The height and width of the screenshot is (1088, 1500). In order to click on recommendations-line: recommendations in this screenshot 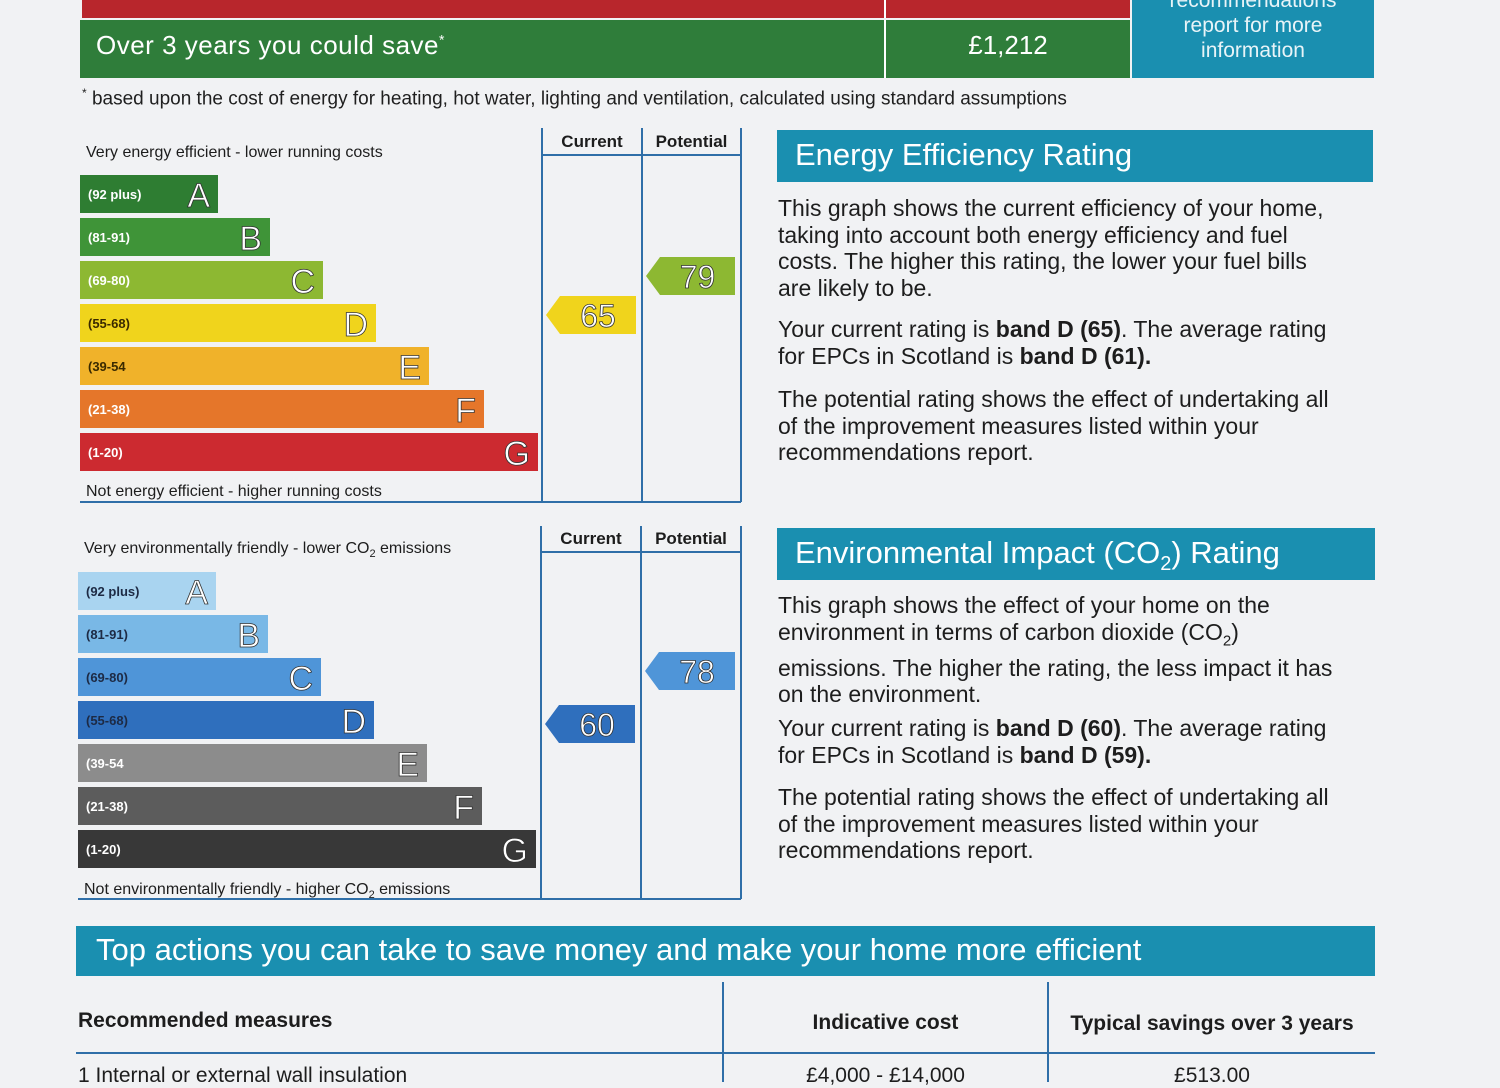, I will do `click(1253, 6)`.